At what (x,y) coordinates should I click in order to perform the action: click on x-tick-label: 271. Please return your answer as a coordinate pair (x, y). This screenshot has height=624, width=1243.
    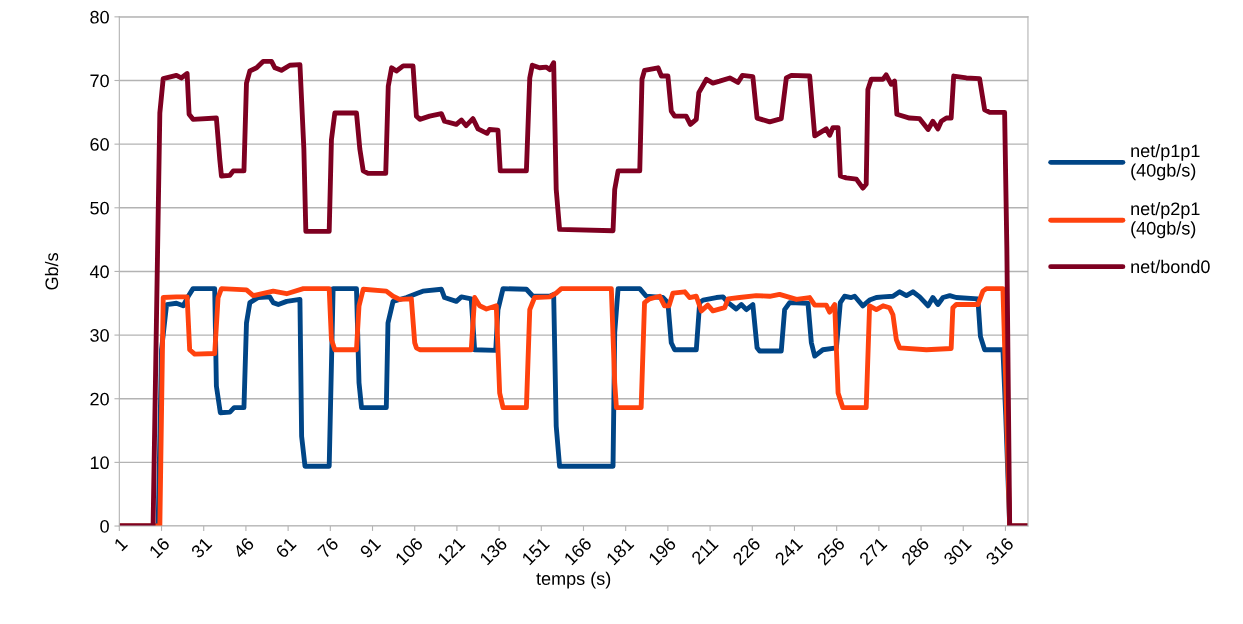
    Looking at the image, I should click on (873, 551).